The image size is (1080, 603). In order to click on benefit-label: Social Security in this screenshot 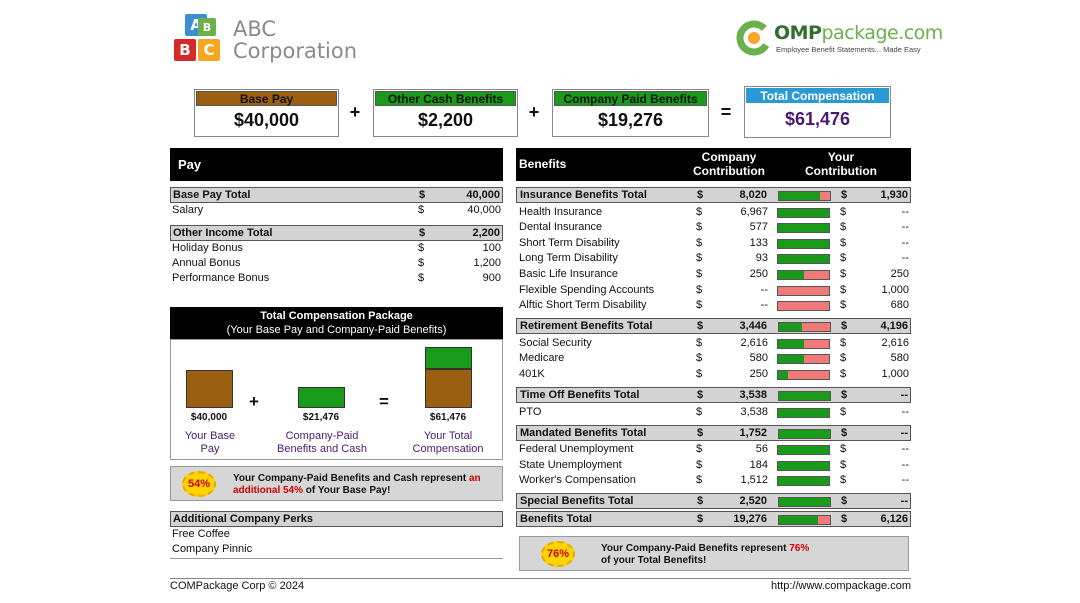, I will do `click(555, 342)`.